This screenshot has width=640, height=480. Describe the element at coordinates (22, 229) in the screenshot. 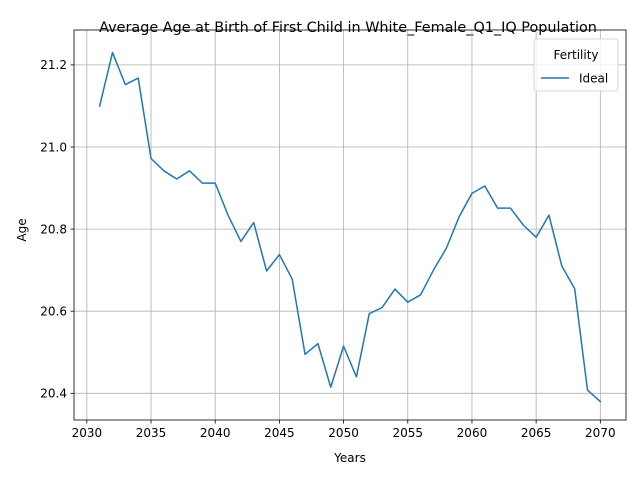

I see `y-axis-label: Age` at that location.